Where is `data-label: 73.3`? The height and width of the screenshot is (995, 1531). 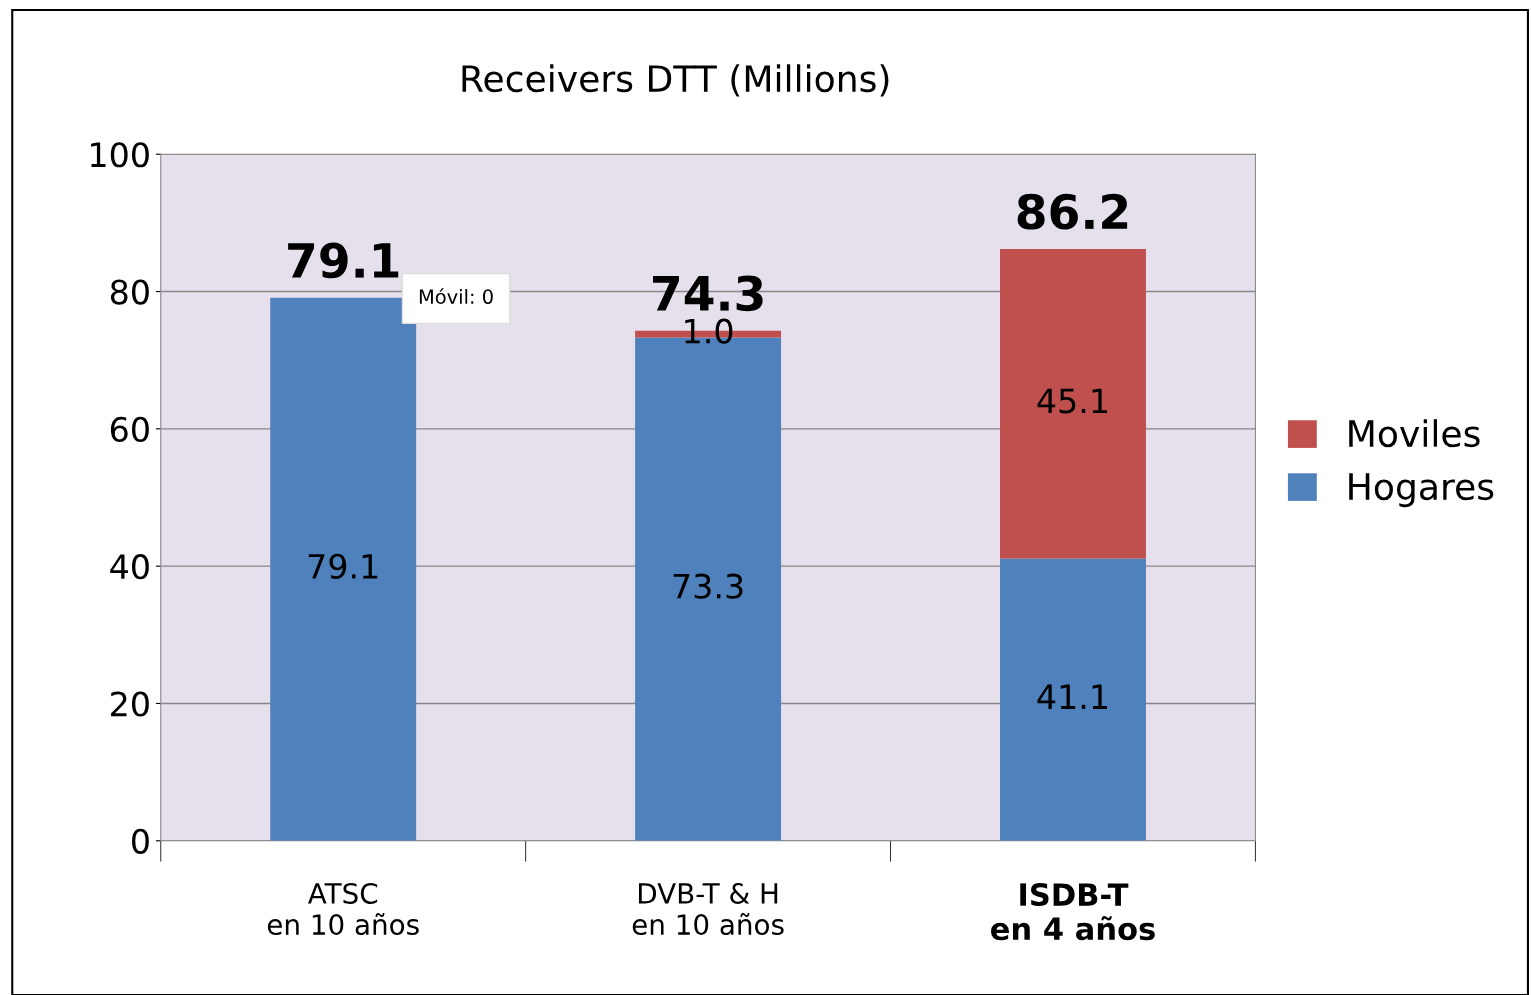
data-label: 73.3 is located at coordinates (708, 586).